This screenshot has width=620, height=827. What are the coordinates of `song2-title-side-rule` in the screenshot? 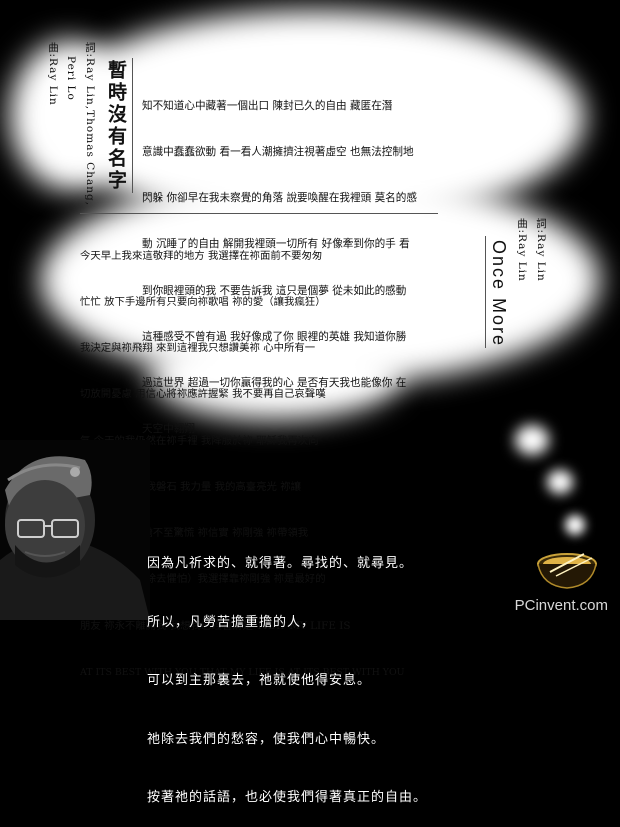 It's located at (485, 292).